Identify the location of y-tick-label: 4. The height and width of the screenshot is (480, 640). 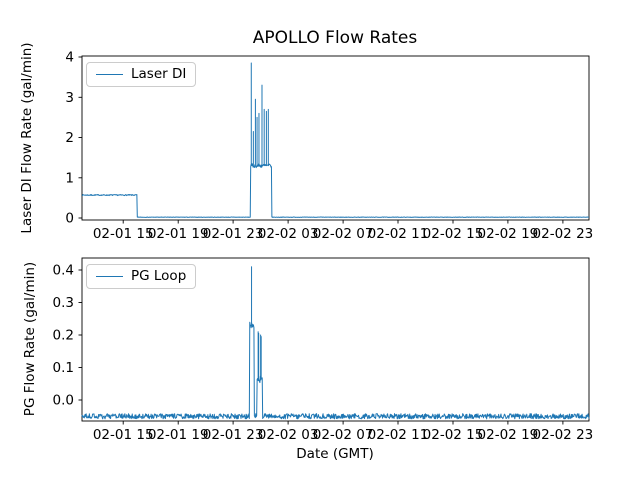
(69, 58).